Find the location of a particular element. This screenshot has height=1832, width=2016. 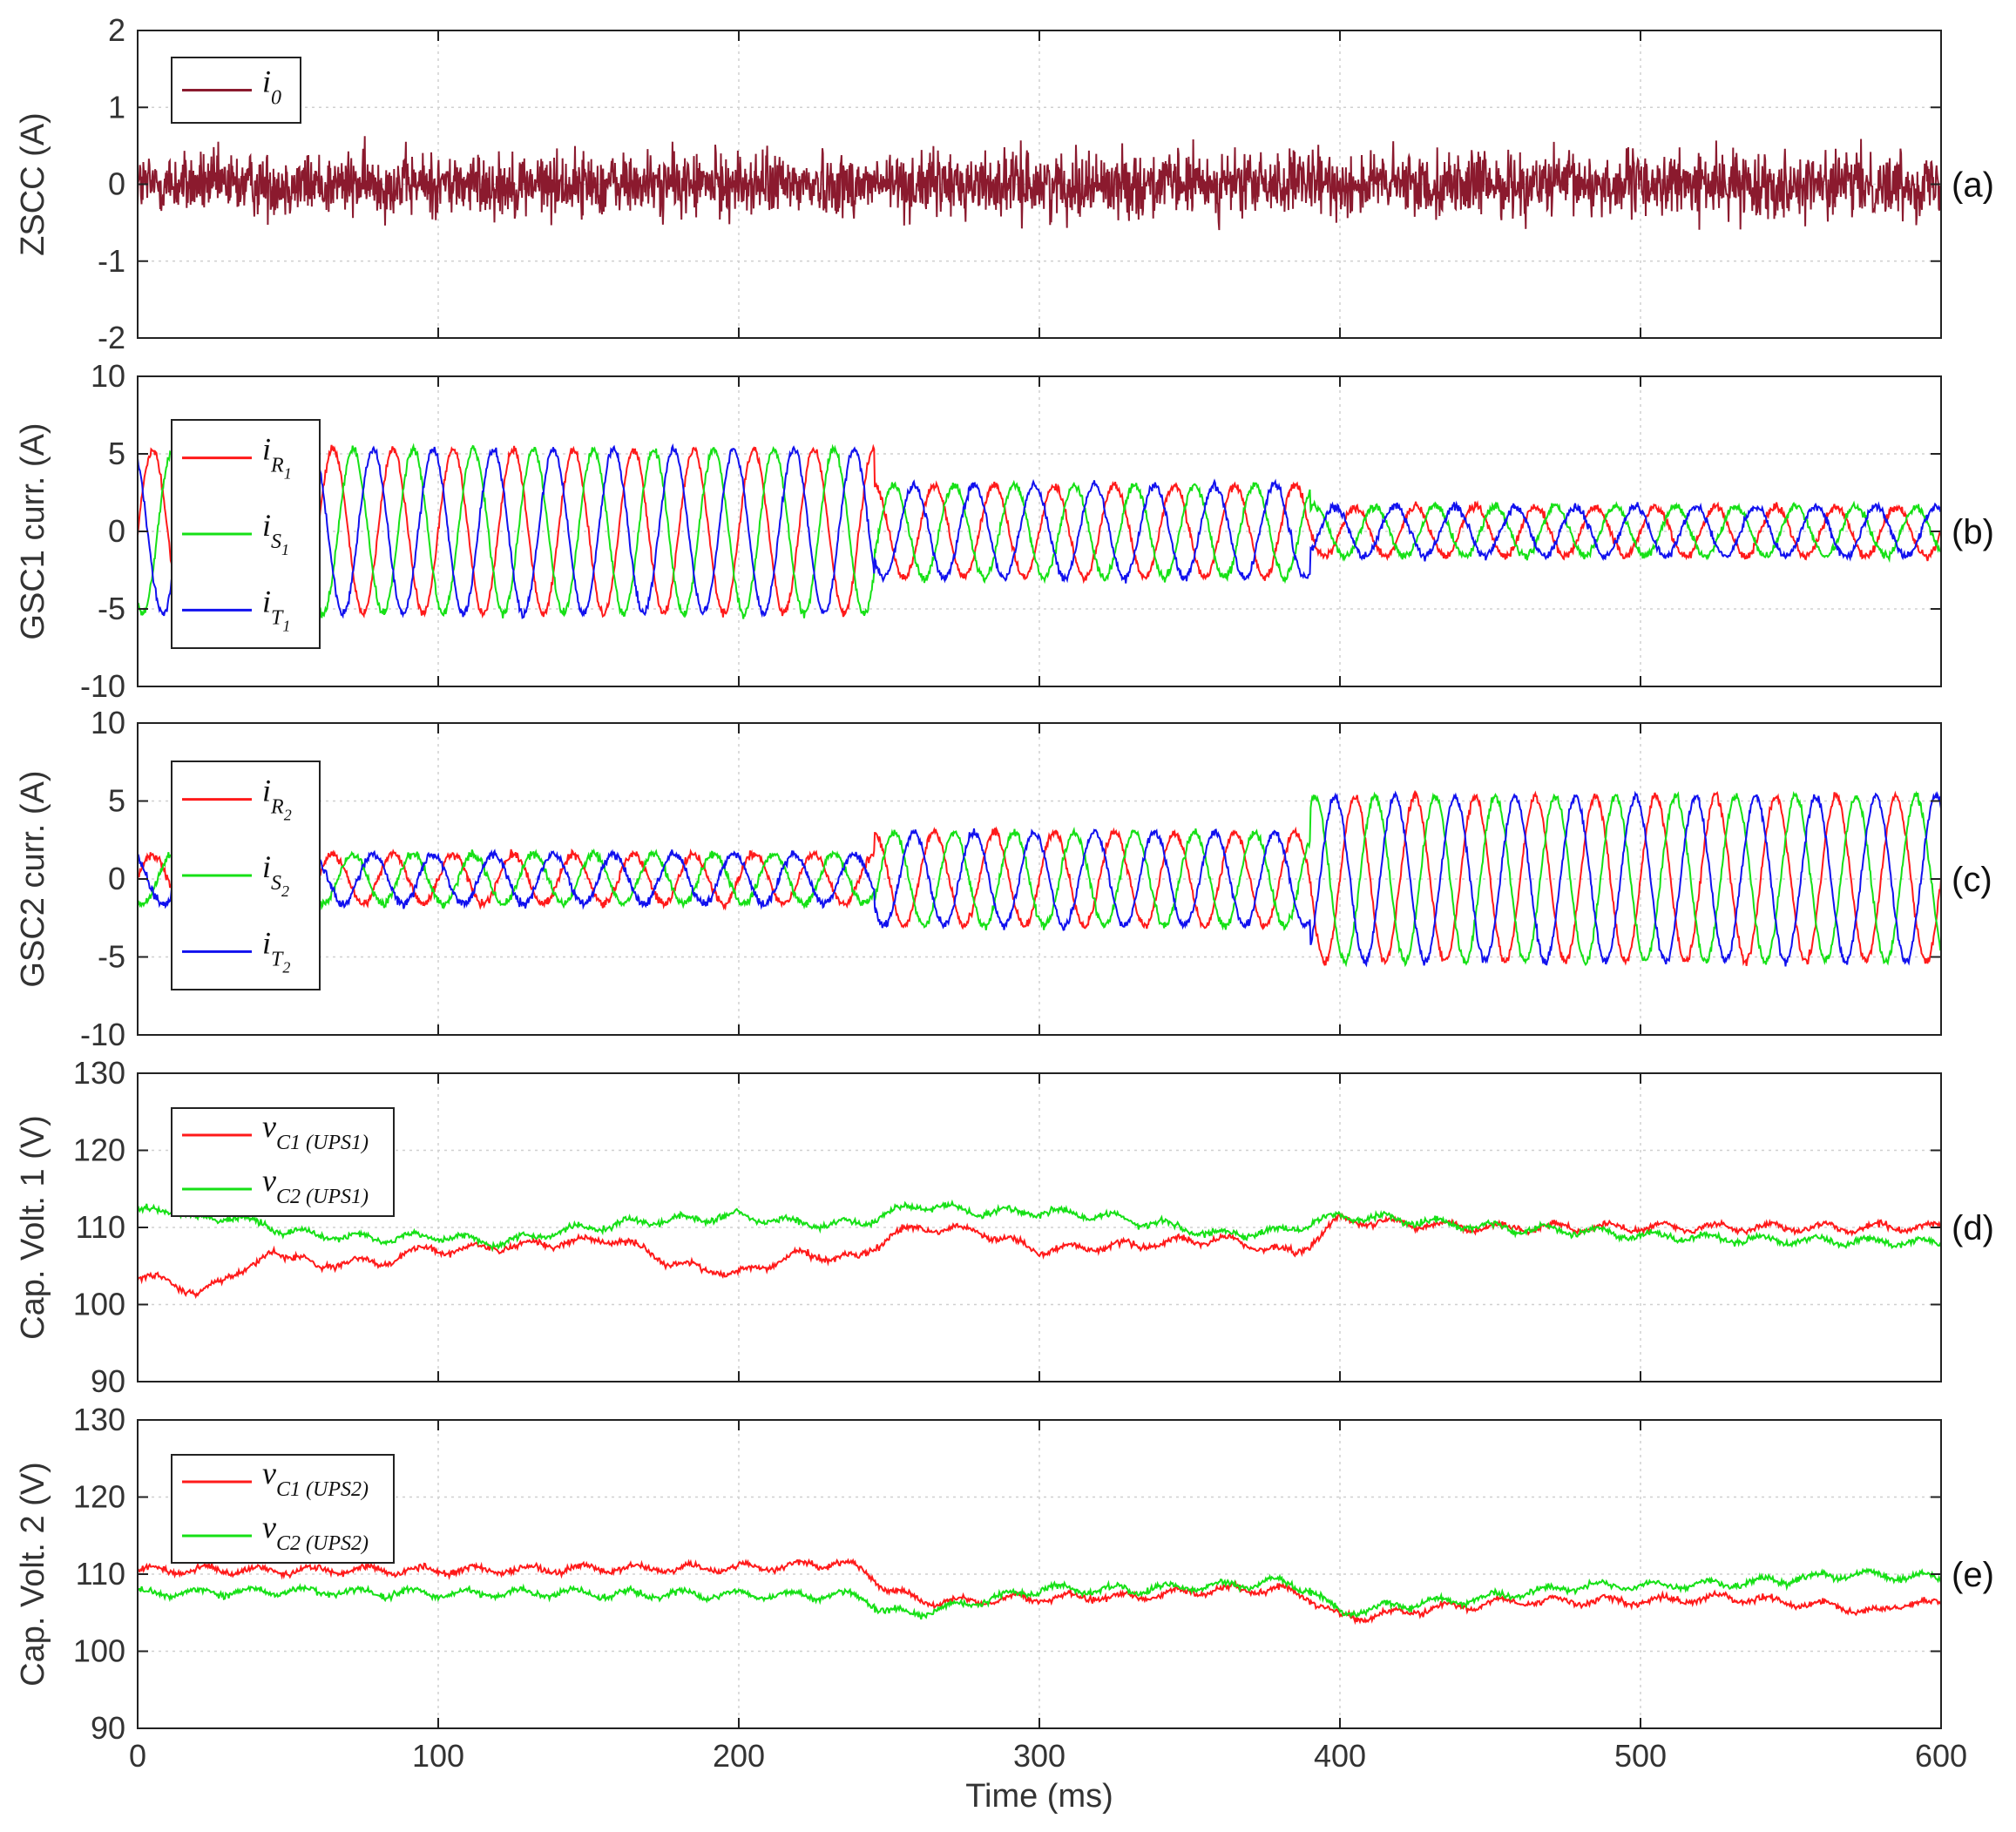

y-axis-label: GSC1 curr. (A) is located at coordinates (33, 531).